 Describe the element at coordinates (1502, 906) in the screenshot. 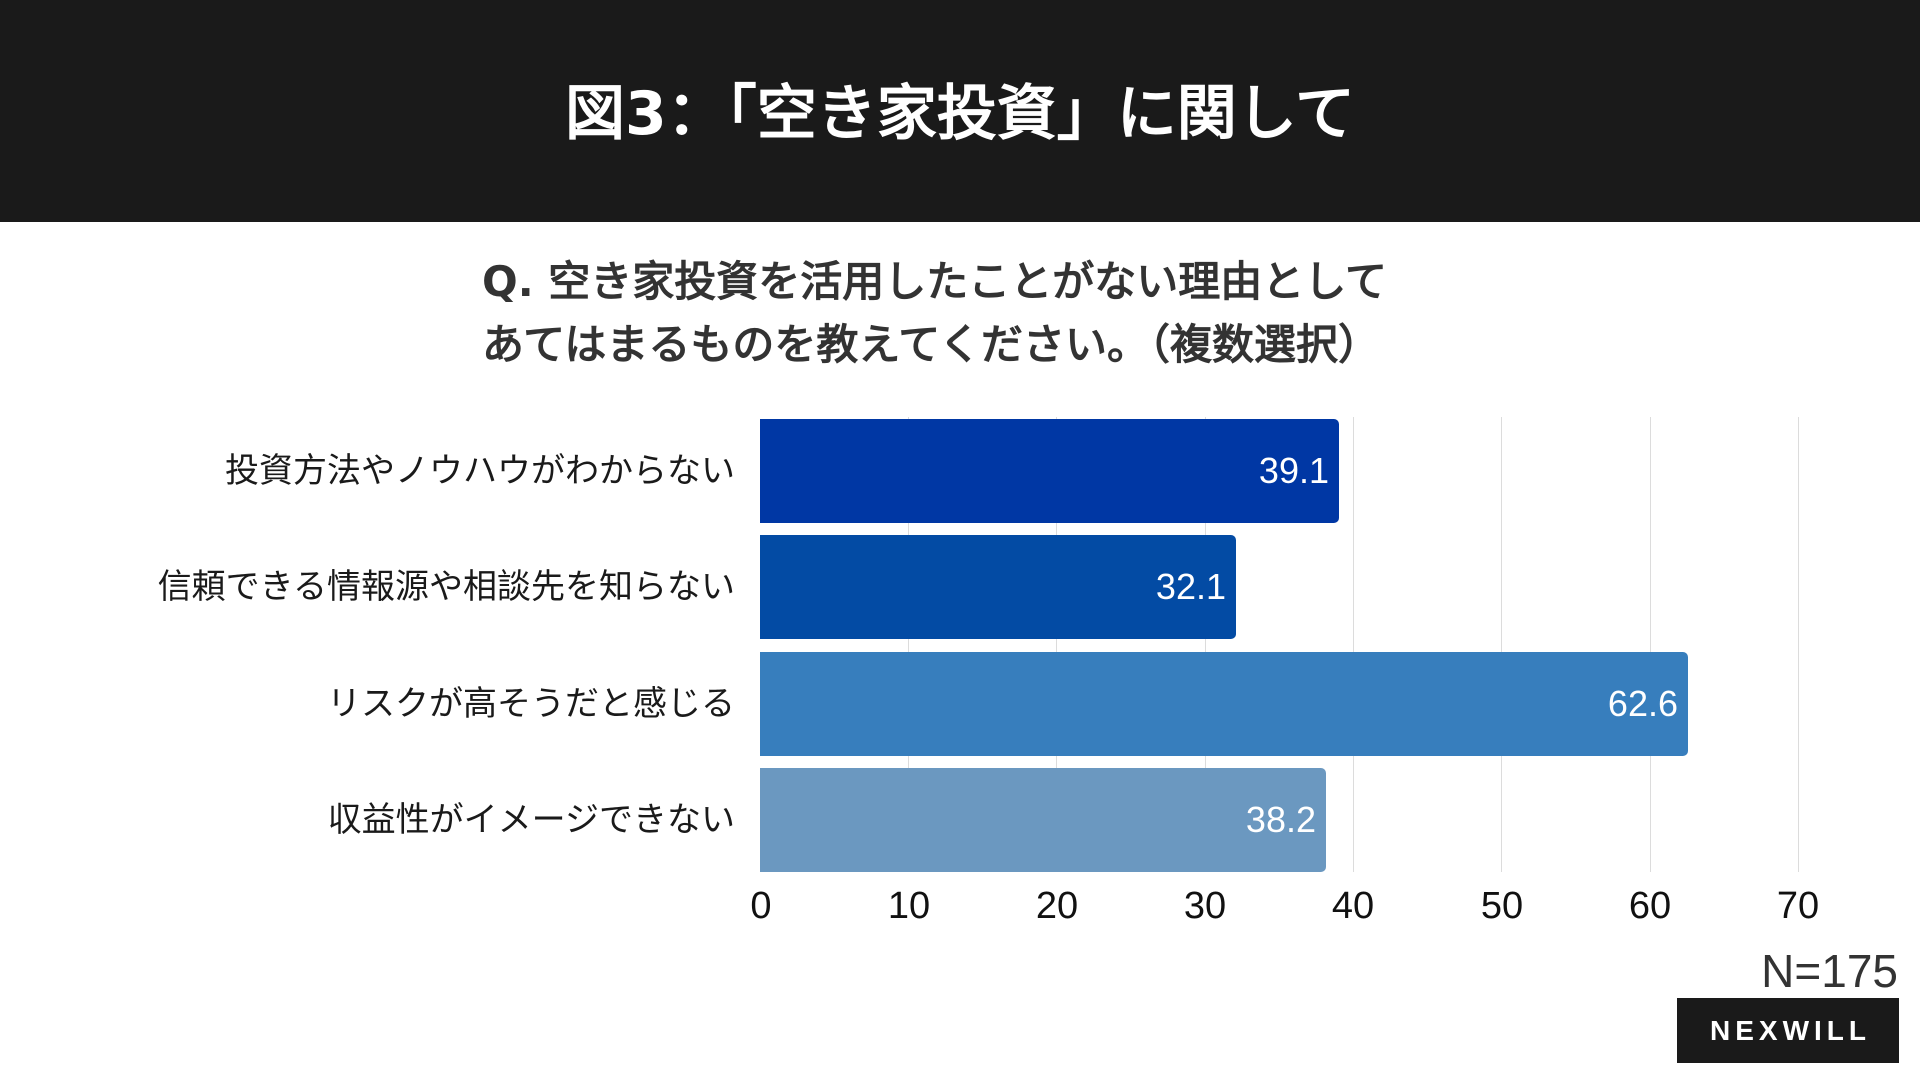

I see `x-tick-label: 50` at that location.